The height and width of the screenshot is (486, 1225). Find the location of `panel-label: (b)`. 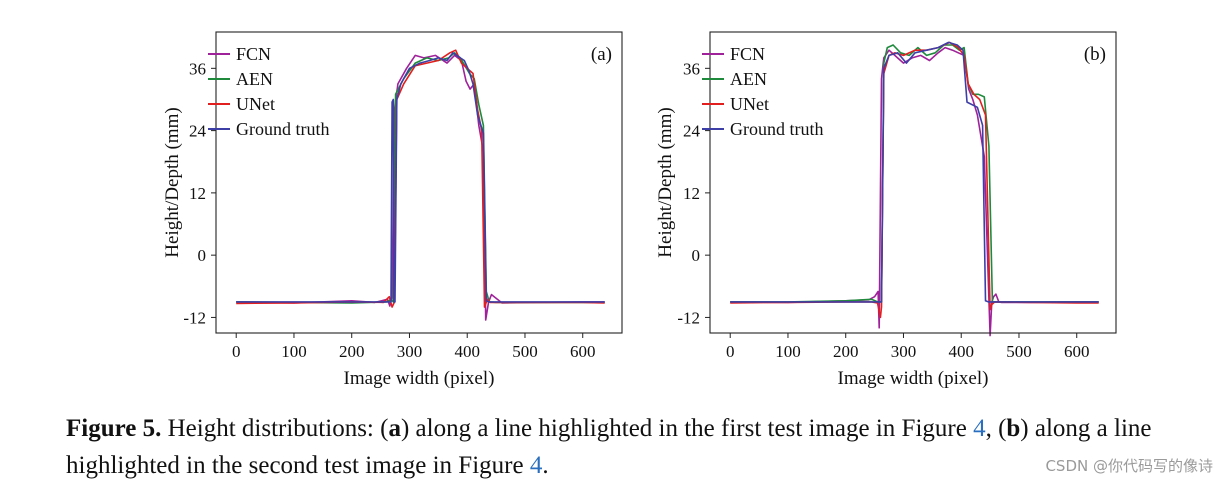

panel-label: (b) is located at coordinates (1095, 54).